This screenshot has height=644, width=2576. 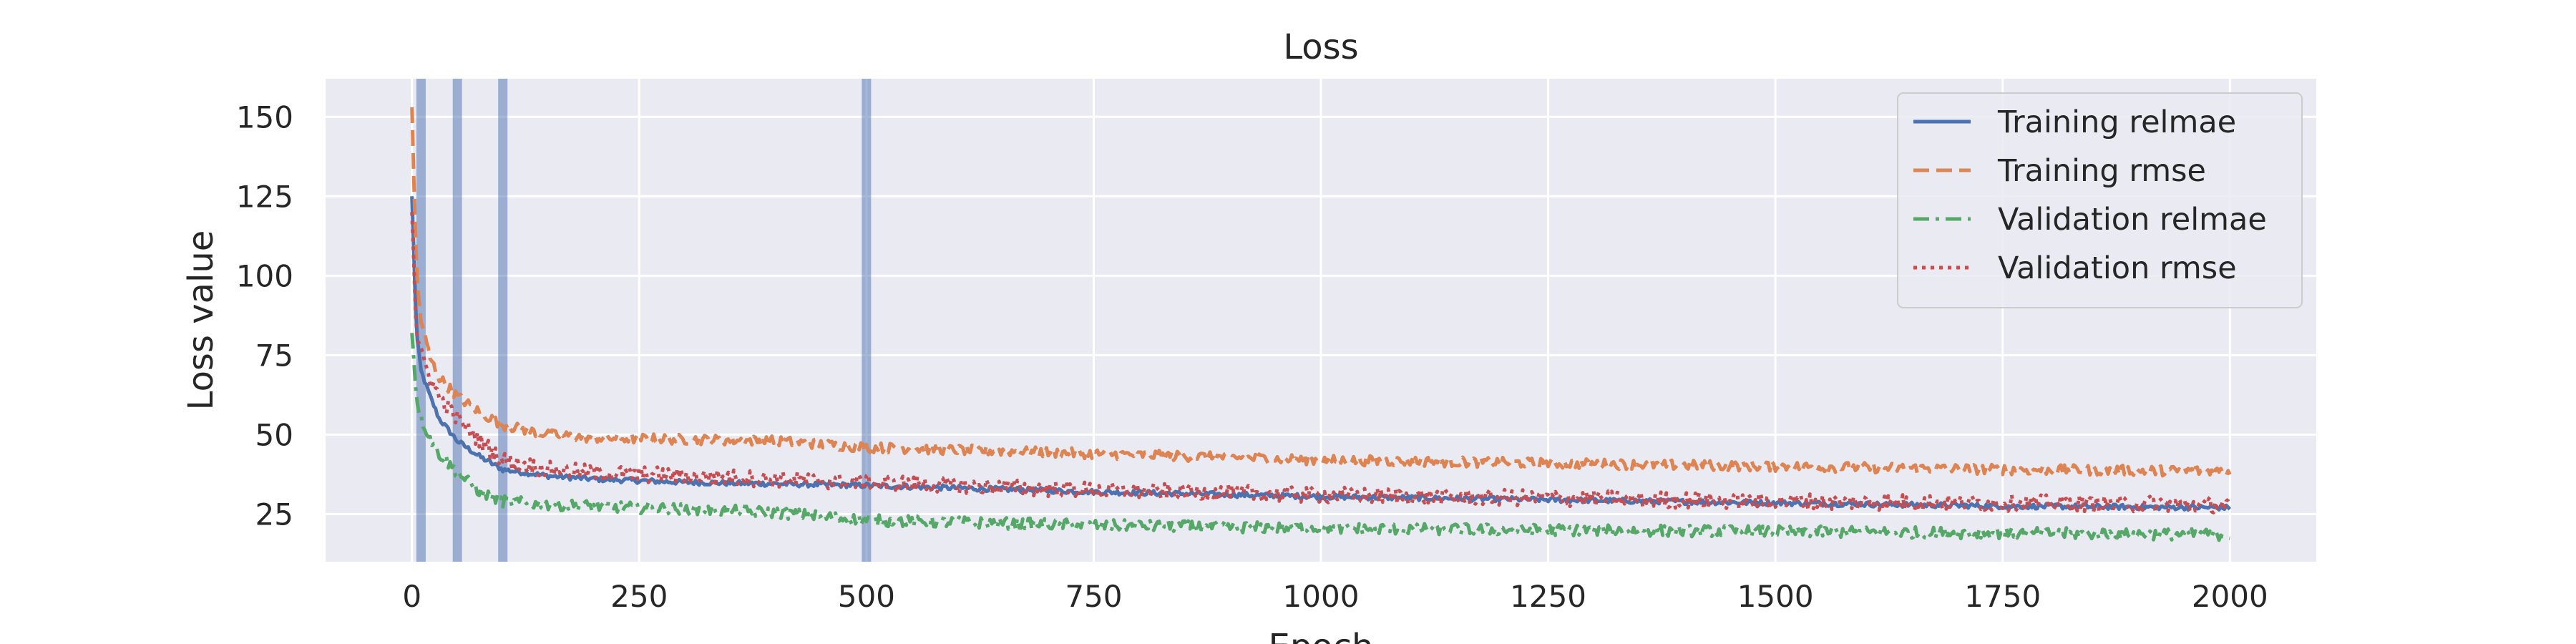 What do you see at coordinates (411, 596) in the screenshot?
I see `x-tick-label: 0` at bounding box center [411, 596].